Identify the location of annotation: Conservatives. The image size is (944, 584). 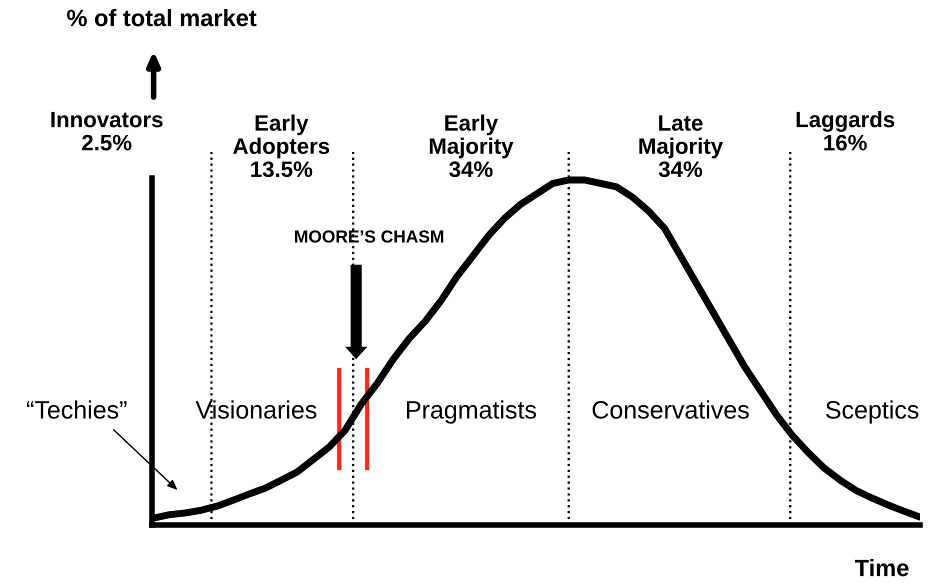
(670, 409).